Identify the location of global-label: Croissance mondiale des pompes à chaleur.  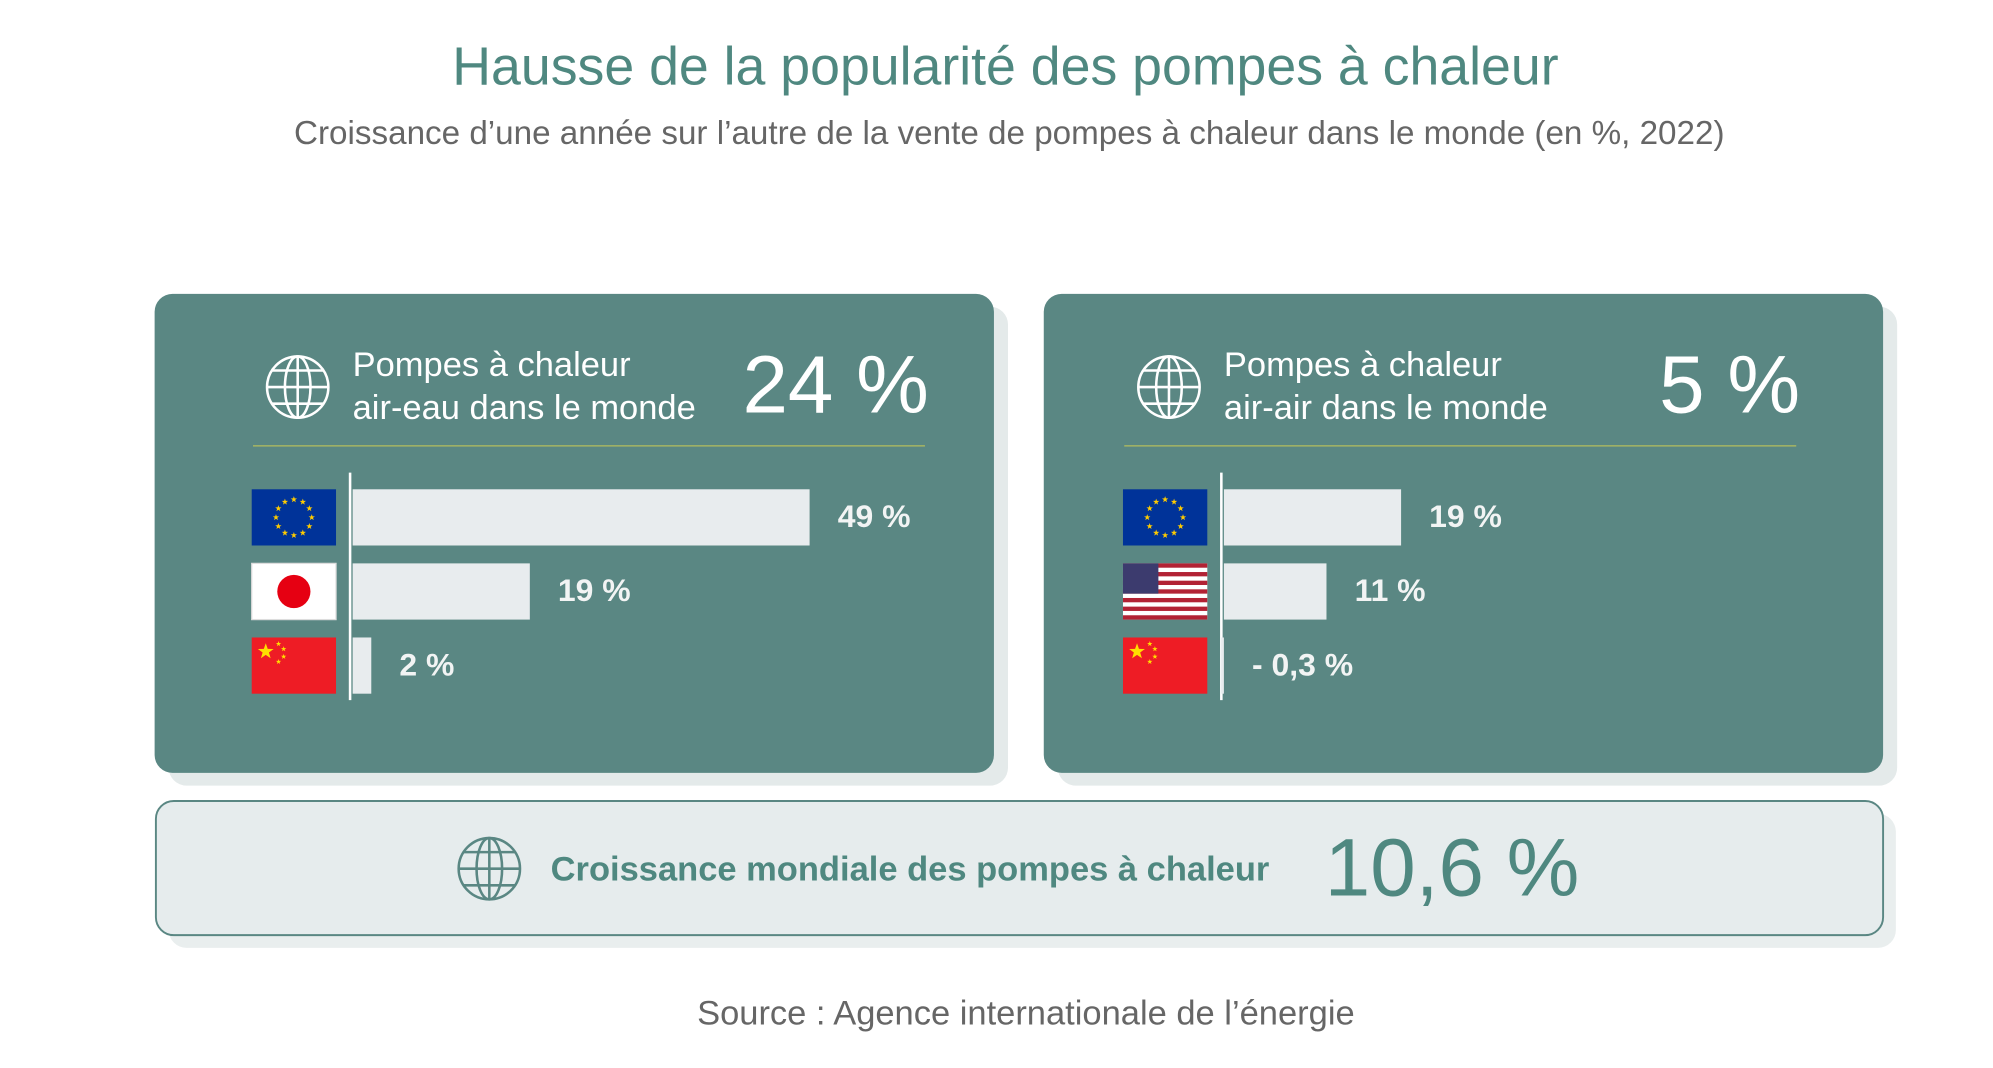
(910, 869).